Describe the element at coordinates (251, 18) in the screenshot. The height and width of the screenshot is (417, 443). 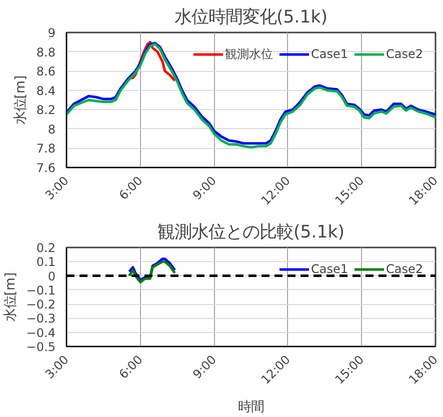
I see `chart-title: 水位時間変化(5.1k)` at that location.